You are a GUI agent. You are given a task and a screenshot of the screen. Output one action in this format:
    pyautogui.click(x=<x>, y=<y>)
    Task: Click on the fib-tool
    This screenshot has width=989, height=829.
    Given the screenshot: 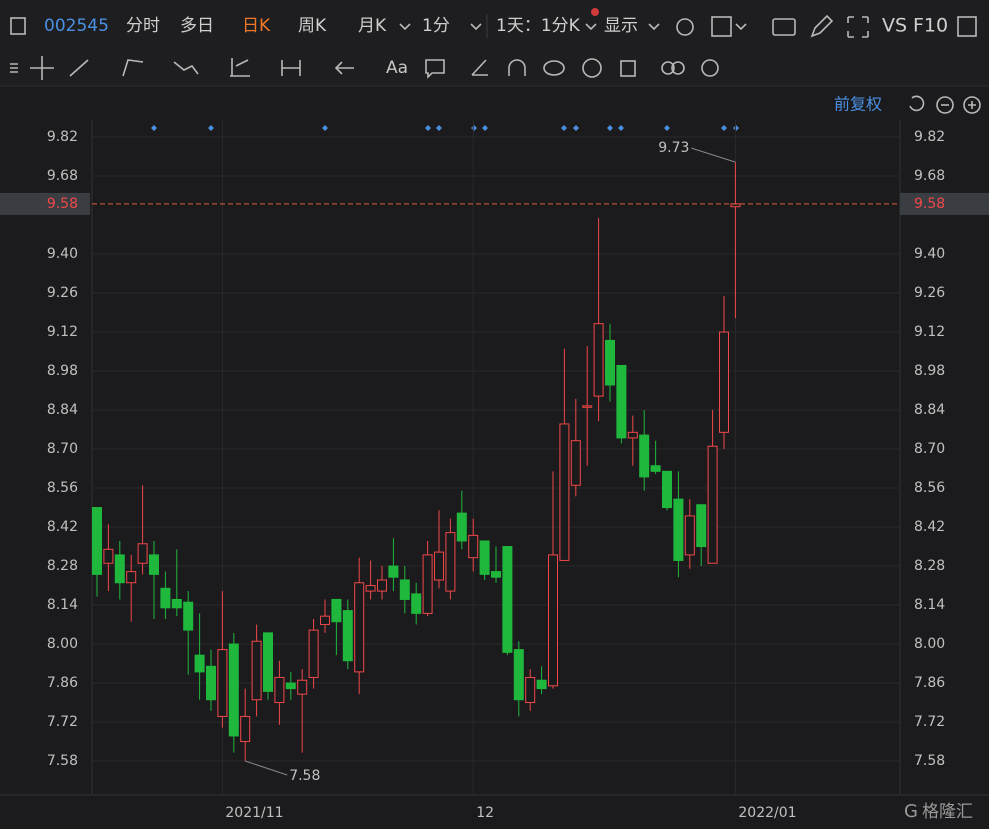 What is the action you would take?
    pyautogui.click(x=240, y=67)
    